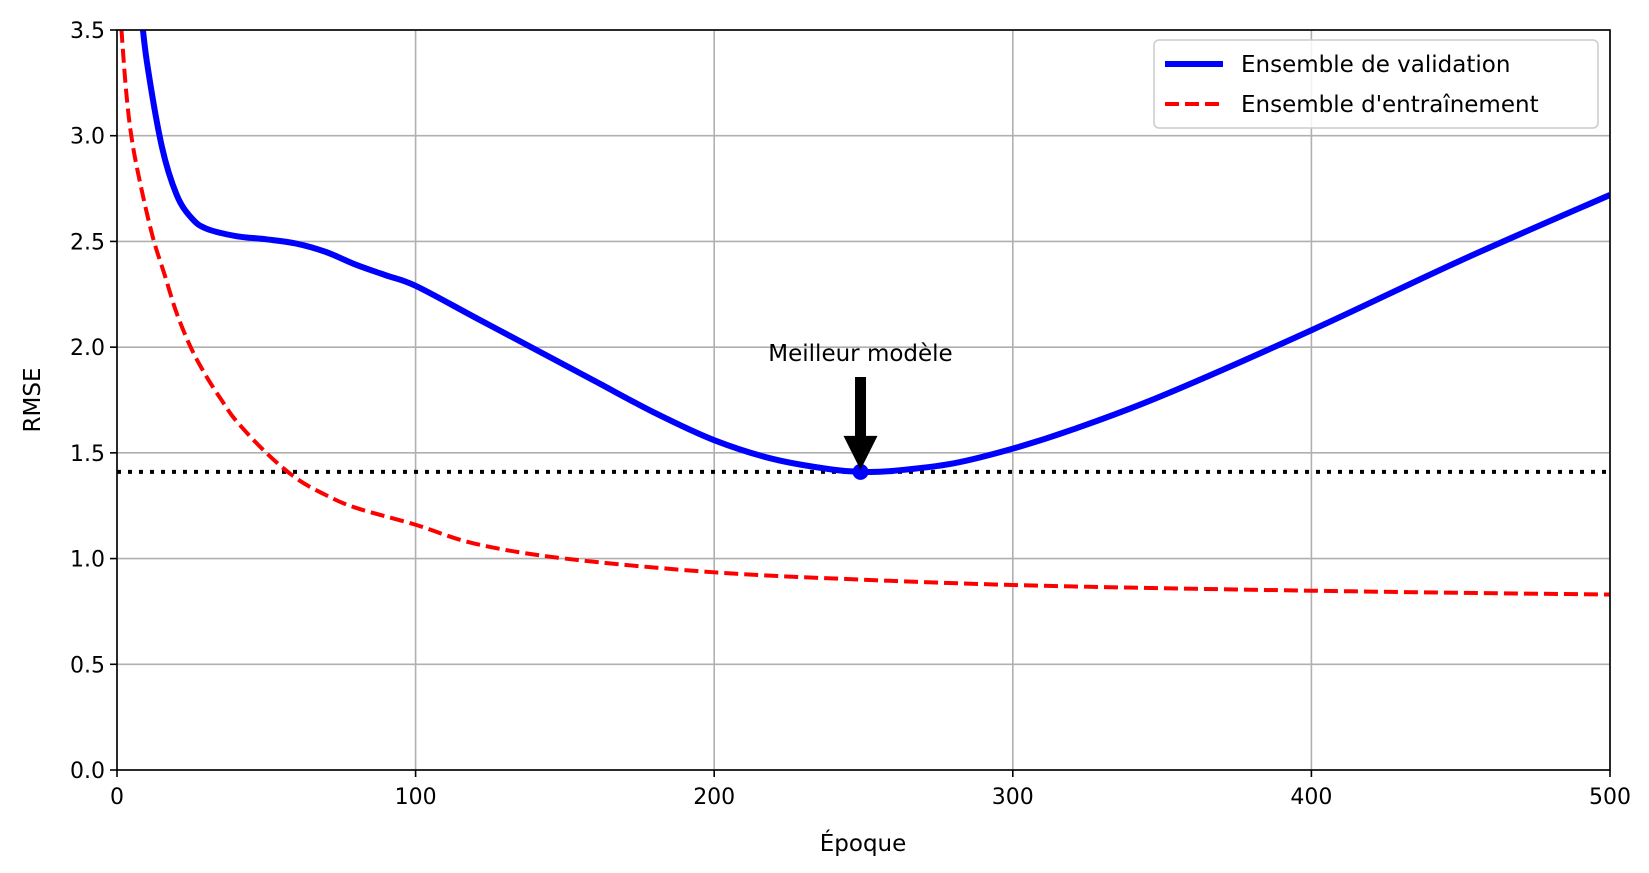  What do you see at coordinates (1013, 797) in the screenshot?
I see `x-tick-label: 300` at bounding box center [1013, 797].